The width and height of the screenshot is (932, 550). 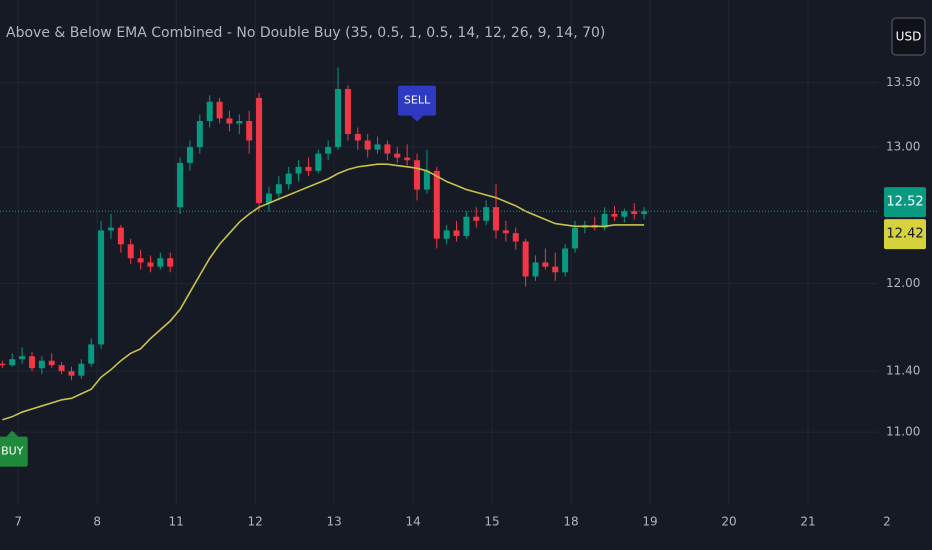 I want to click on ema-price-label: 12.42, so click(x=904, y=234).